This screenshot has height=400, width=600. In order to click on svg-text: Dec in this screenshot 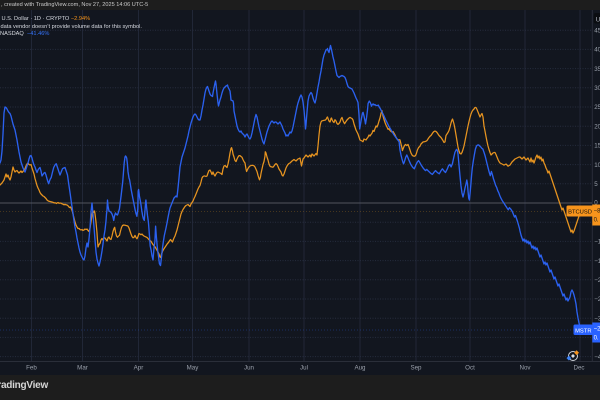, I will do `click(578, 368)`.